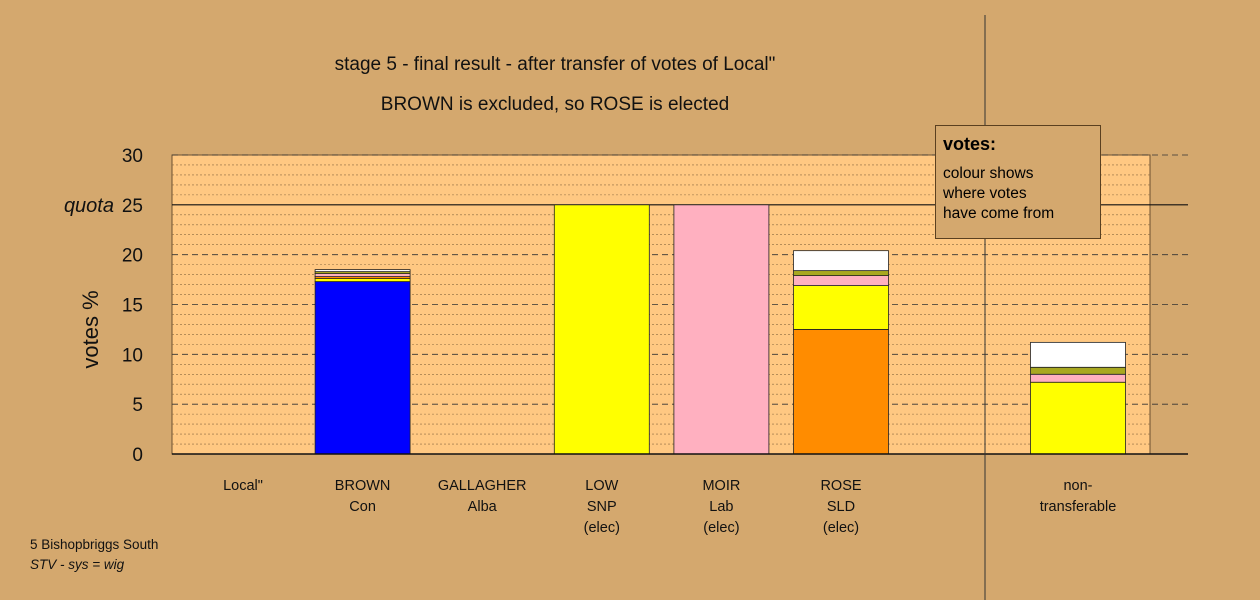 This screenshot has height=600, width=1260. What do you see at coordinates (721, 486) in the screenshot?
I see `x-tick-label: MOIR` at bounding box center [721, 486].